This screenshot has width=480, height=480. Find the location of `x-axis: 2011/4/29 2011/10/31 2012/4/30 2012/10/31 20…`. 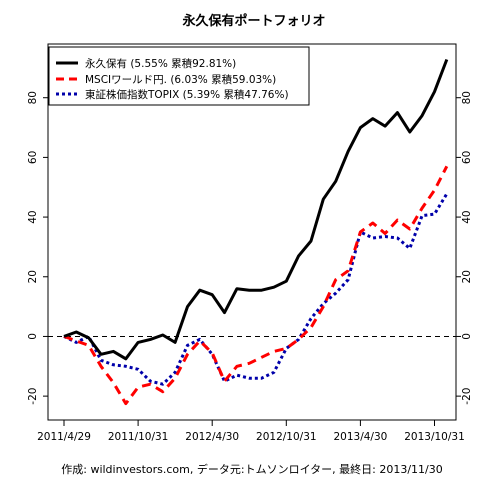

x-axis: 2011/4/29 2011/10/31 2012/4/30 2012/10/31 20… is located at coordinates (251, 431).